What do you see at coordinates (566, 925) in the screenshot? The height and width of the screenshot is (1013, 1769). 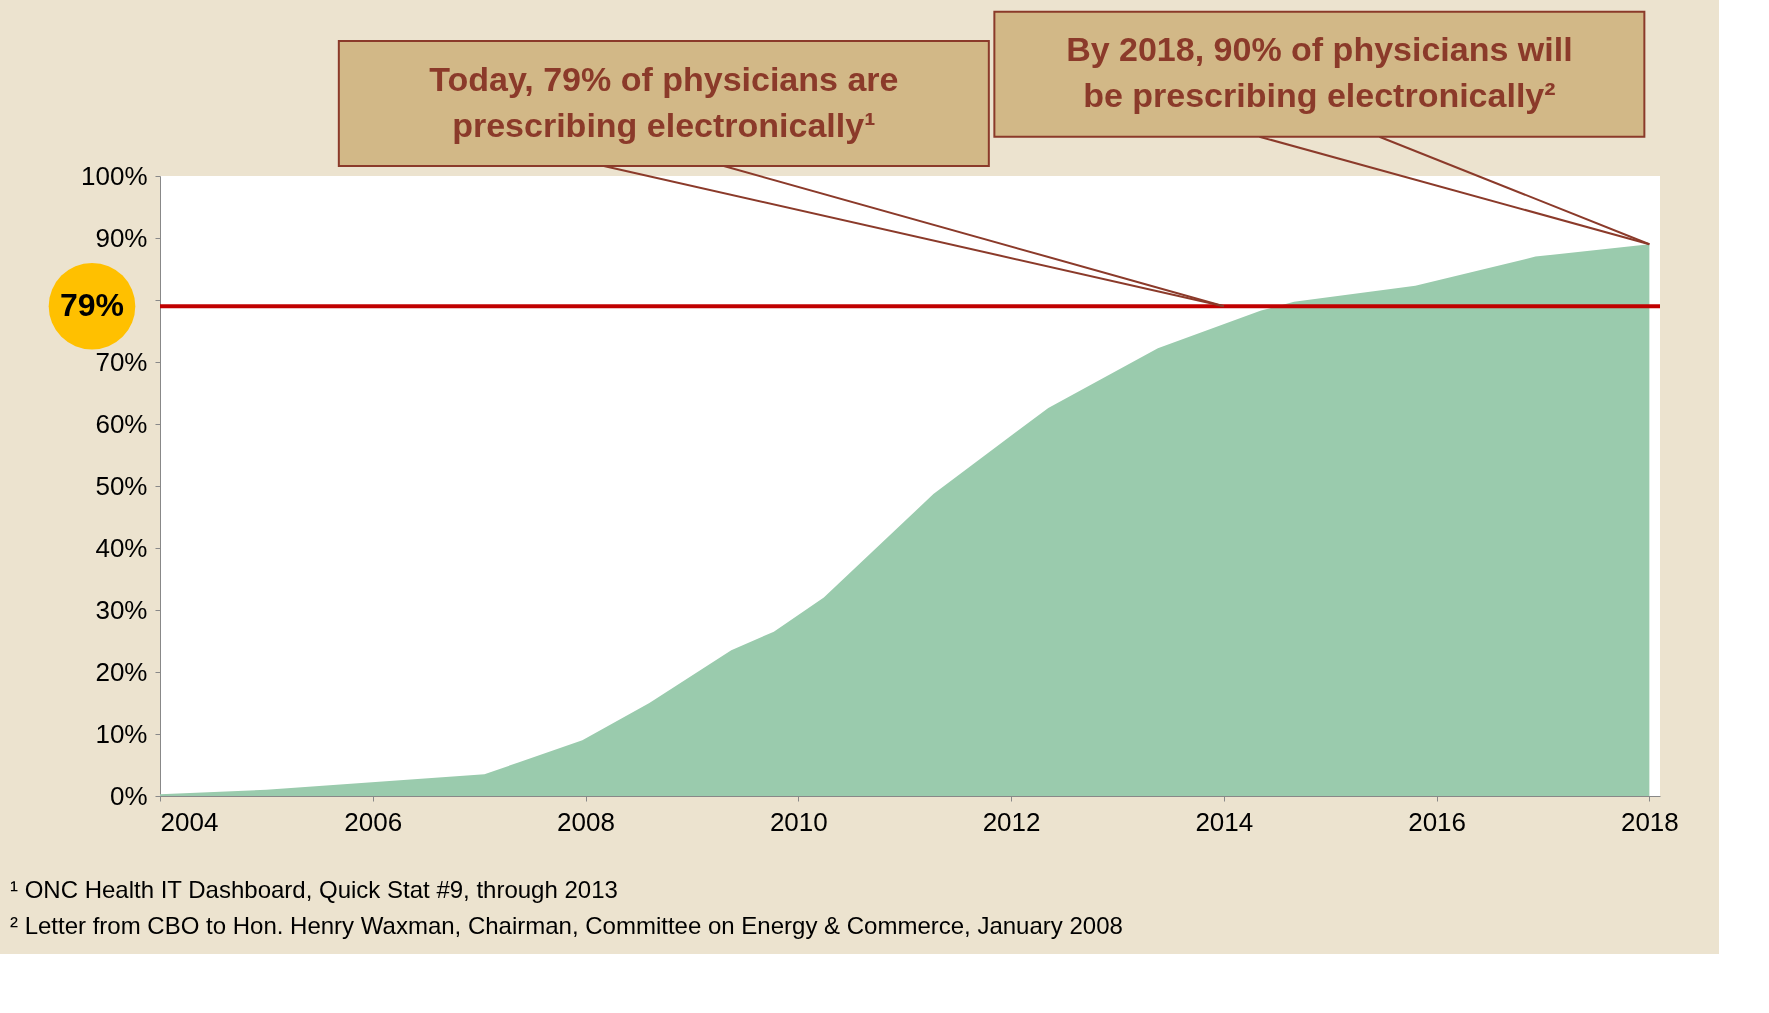 I see `text: ² Letter from CBO to Hon. Henry Waxman, Chairman, Committee on Energy & Commerce, January 2008` at bounding box center [566, 925].